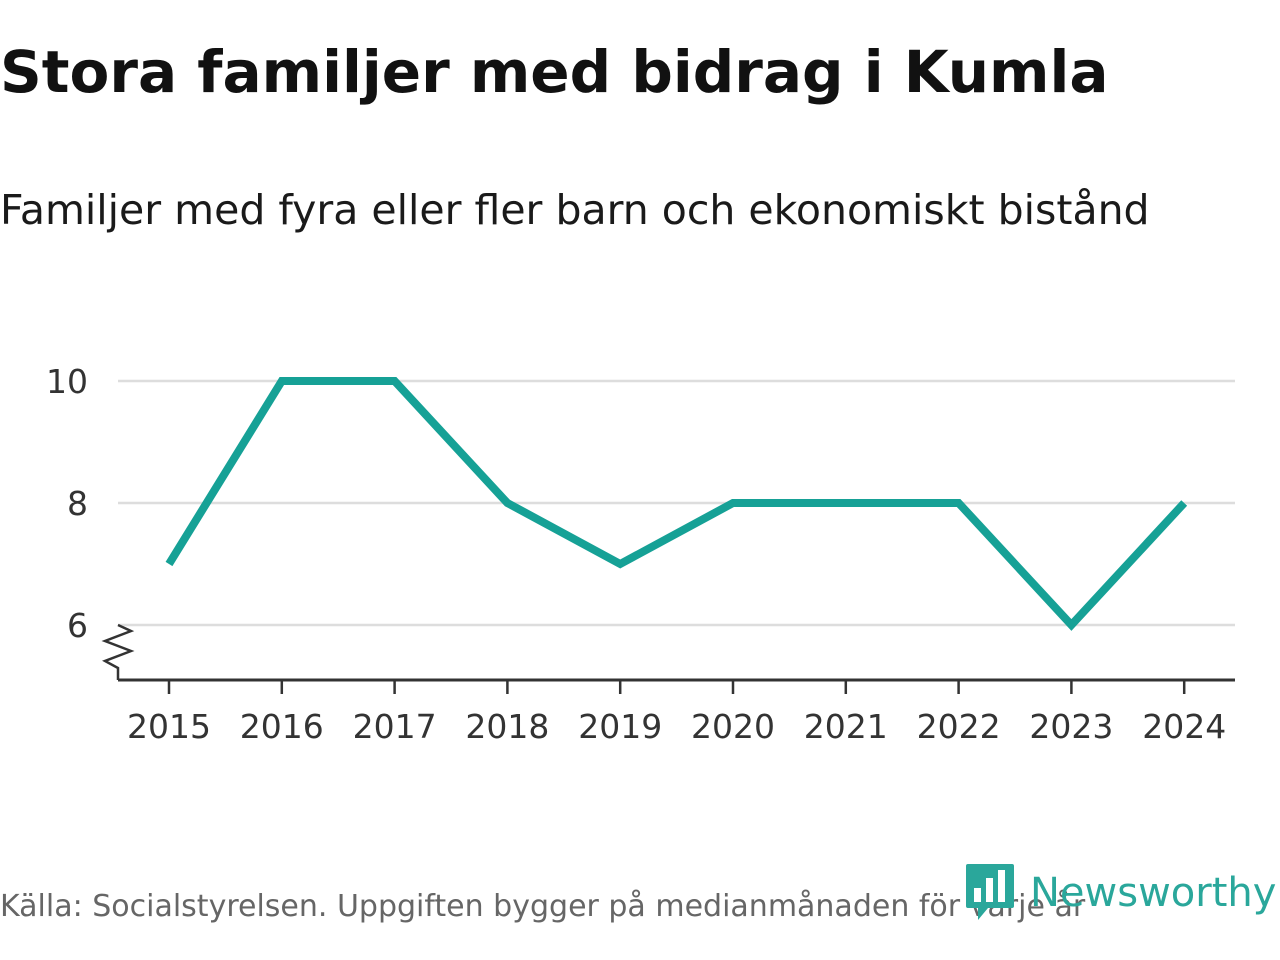  Describe the element at coordinates (77, 625) in the screenshot. I see `y-tick-label-6: 6` at that location.